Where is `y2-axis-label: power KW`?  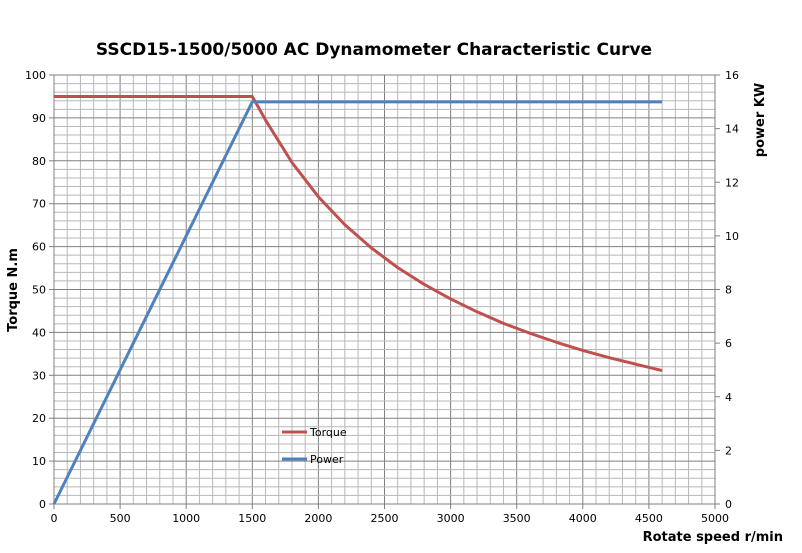 y2-axis-label: power KW is located at coordinates (760, 120).